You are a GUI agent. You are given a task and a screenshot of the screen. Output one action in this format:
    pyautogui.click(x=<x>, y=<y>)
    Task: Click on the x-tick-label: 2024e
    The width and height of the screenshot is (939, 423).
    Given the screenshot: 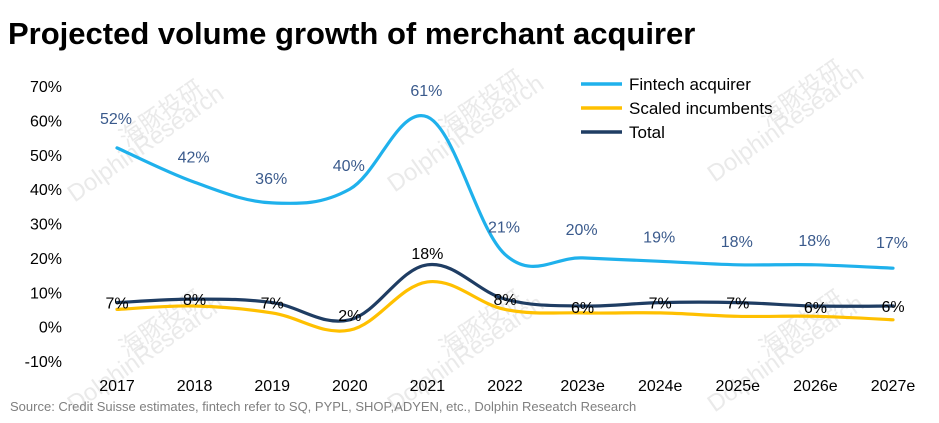 What is the action you would take?
    pyautogui.click(x=660, y=386)
    